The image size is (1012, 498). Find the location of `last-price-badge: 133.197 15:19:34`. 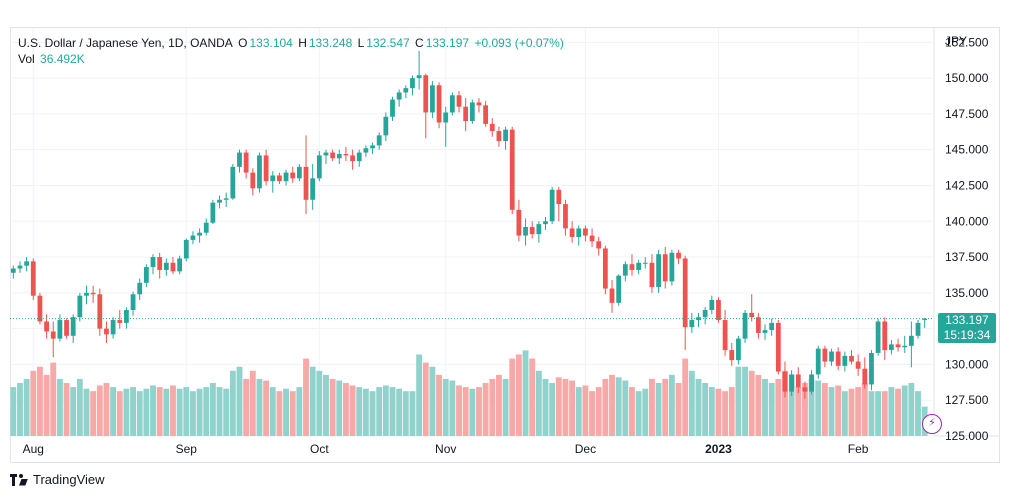

last-price-badge: 133.197 15:19:34 is located at coordinates (967, 328).